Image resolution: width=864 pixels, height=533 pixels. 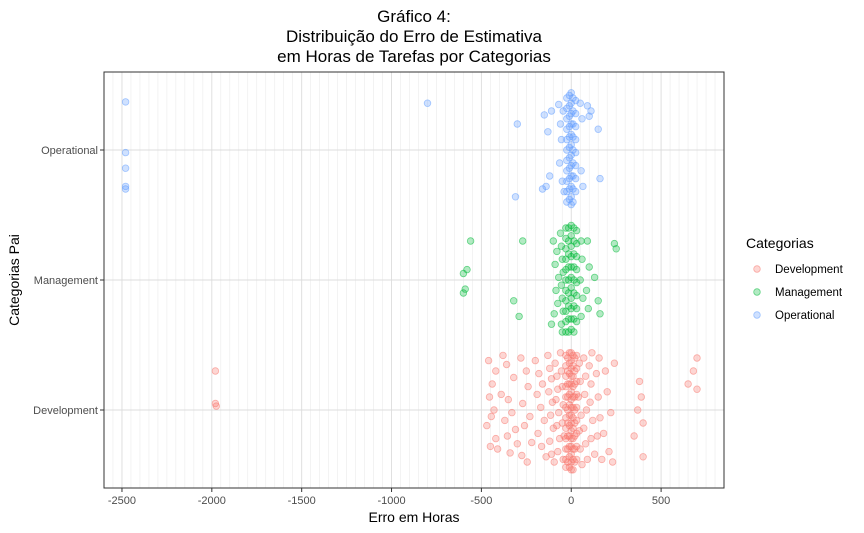 What do you see at coordinates (391, 501) in the screenshot?
I see `x-tick-label: -1000` at bounding box center [391, 501].